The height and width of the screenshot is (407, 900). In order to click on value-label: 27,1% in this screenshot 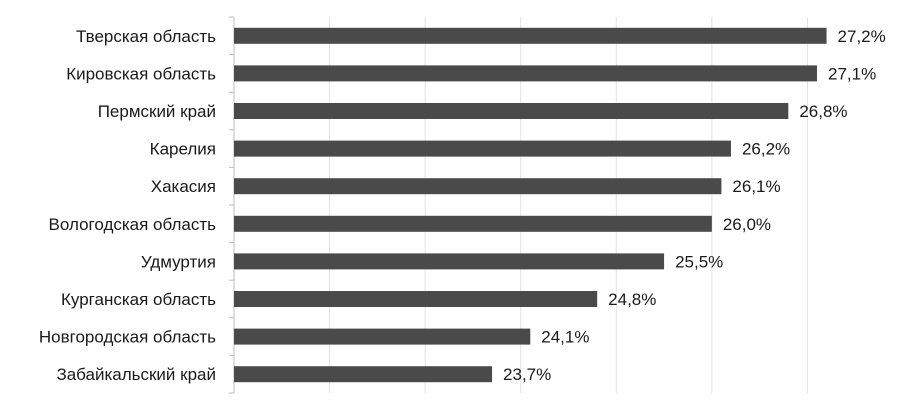, I will do `click(852, 73)`.